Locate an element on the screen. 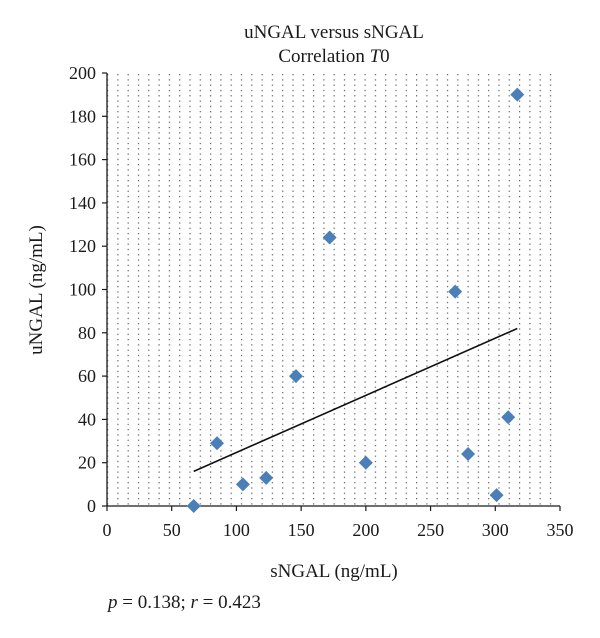 The height and width of the screenshot is (638, 600). x-tick-label: 100 is located at coordinates (236, 530).